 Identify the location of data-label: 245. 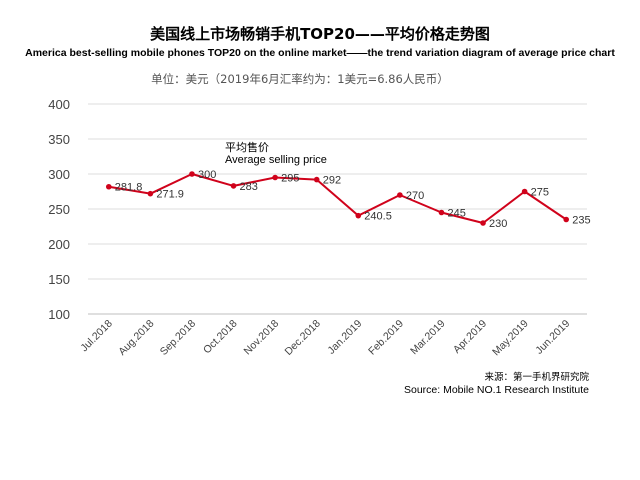
(456, 214).